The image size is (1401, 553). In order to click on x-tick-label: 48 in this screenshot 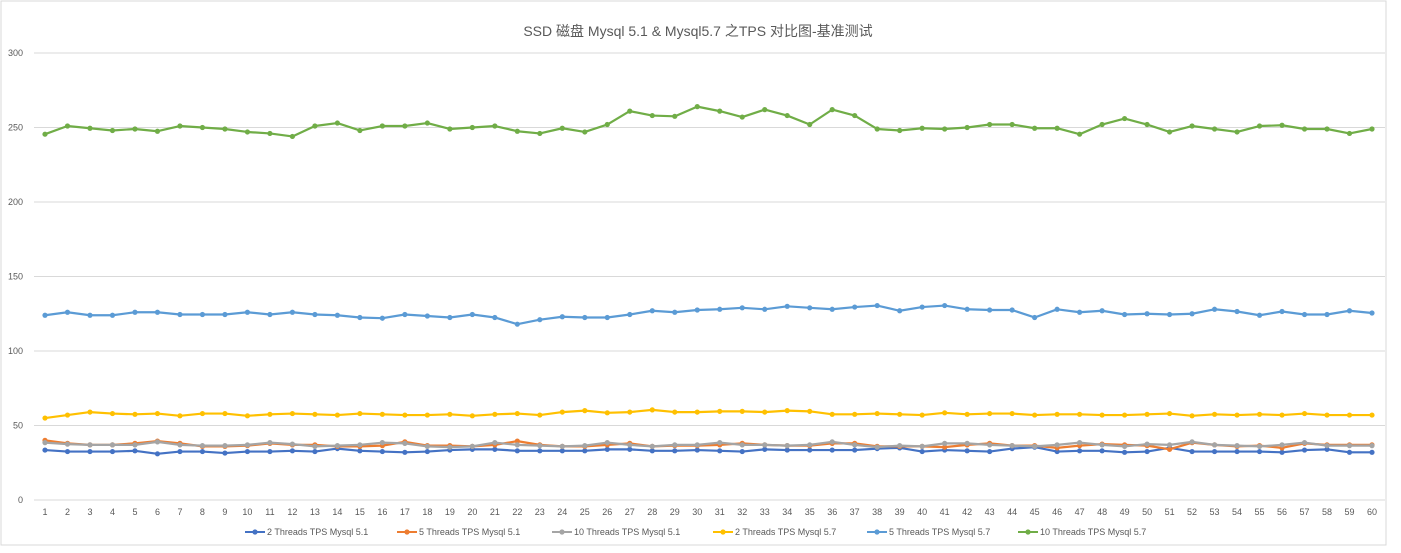, I will do `click(1102, 512)`.